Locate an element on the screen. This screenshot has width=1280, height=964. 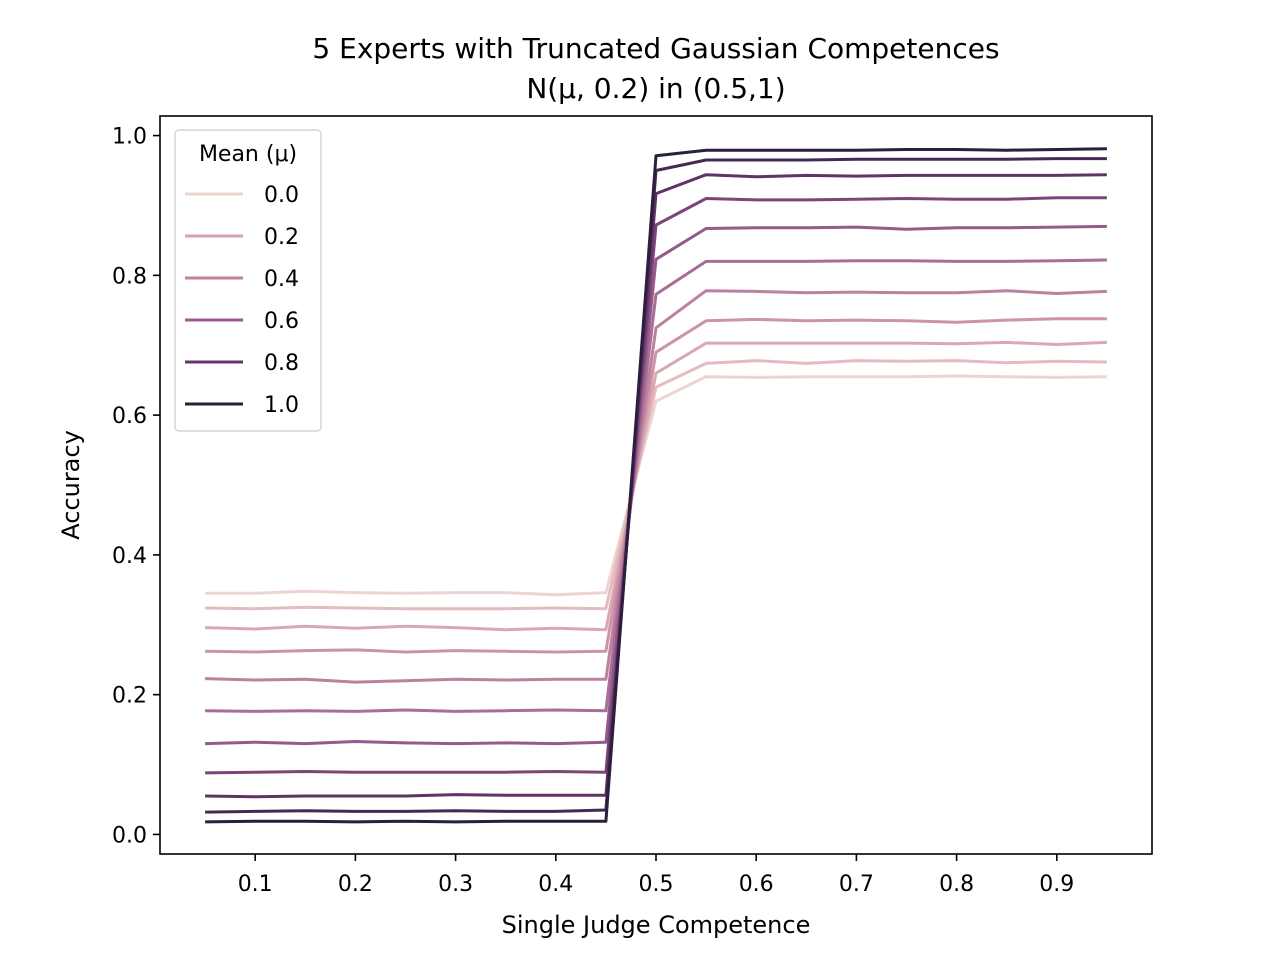
y-tick-label: 0.6 is located at coordinates (129, 416).